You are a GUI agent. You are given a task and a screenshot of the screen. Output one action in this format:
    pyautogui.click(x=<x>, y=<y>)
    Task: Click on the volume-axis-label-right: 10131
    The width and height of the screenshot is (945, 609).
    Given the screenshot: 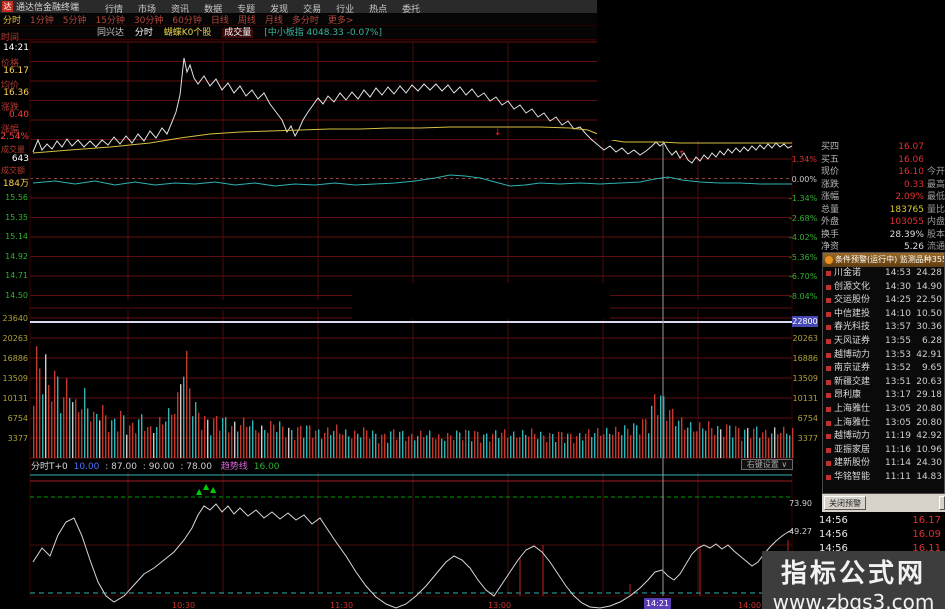 What is the action you would take?
    pyautogui.click(x=805, y=398)
    